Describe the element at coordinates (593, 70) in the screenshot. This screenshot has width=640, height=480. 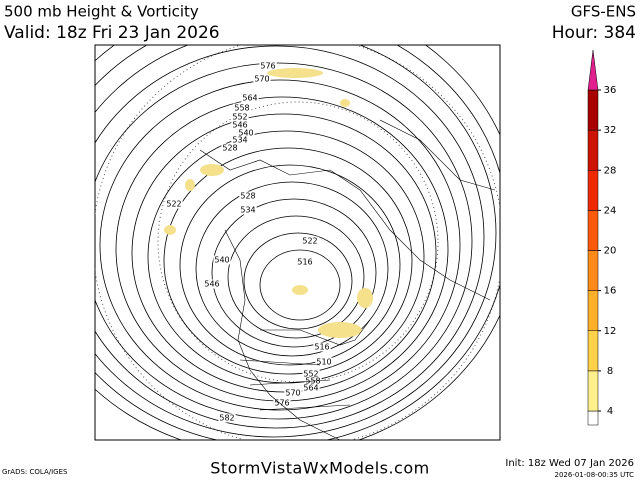
I see `colorbar-above` at that location.